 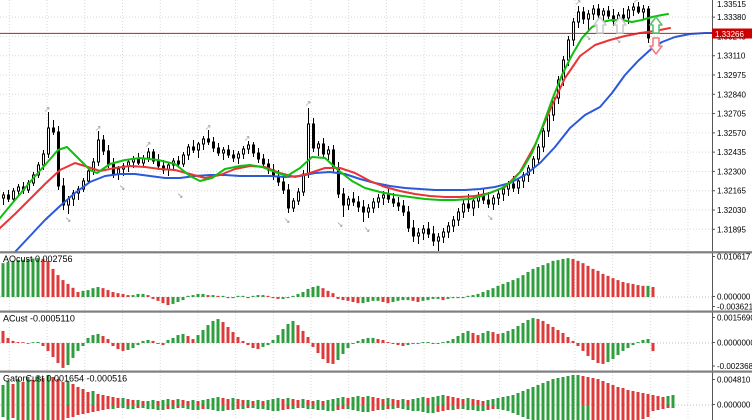 I want to click on indicator-axis-label: 0.000000, so click(x=734, y=405).